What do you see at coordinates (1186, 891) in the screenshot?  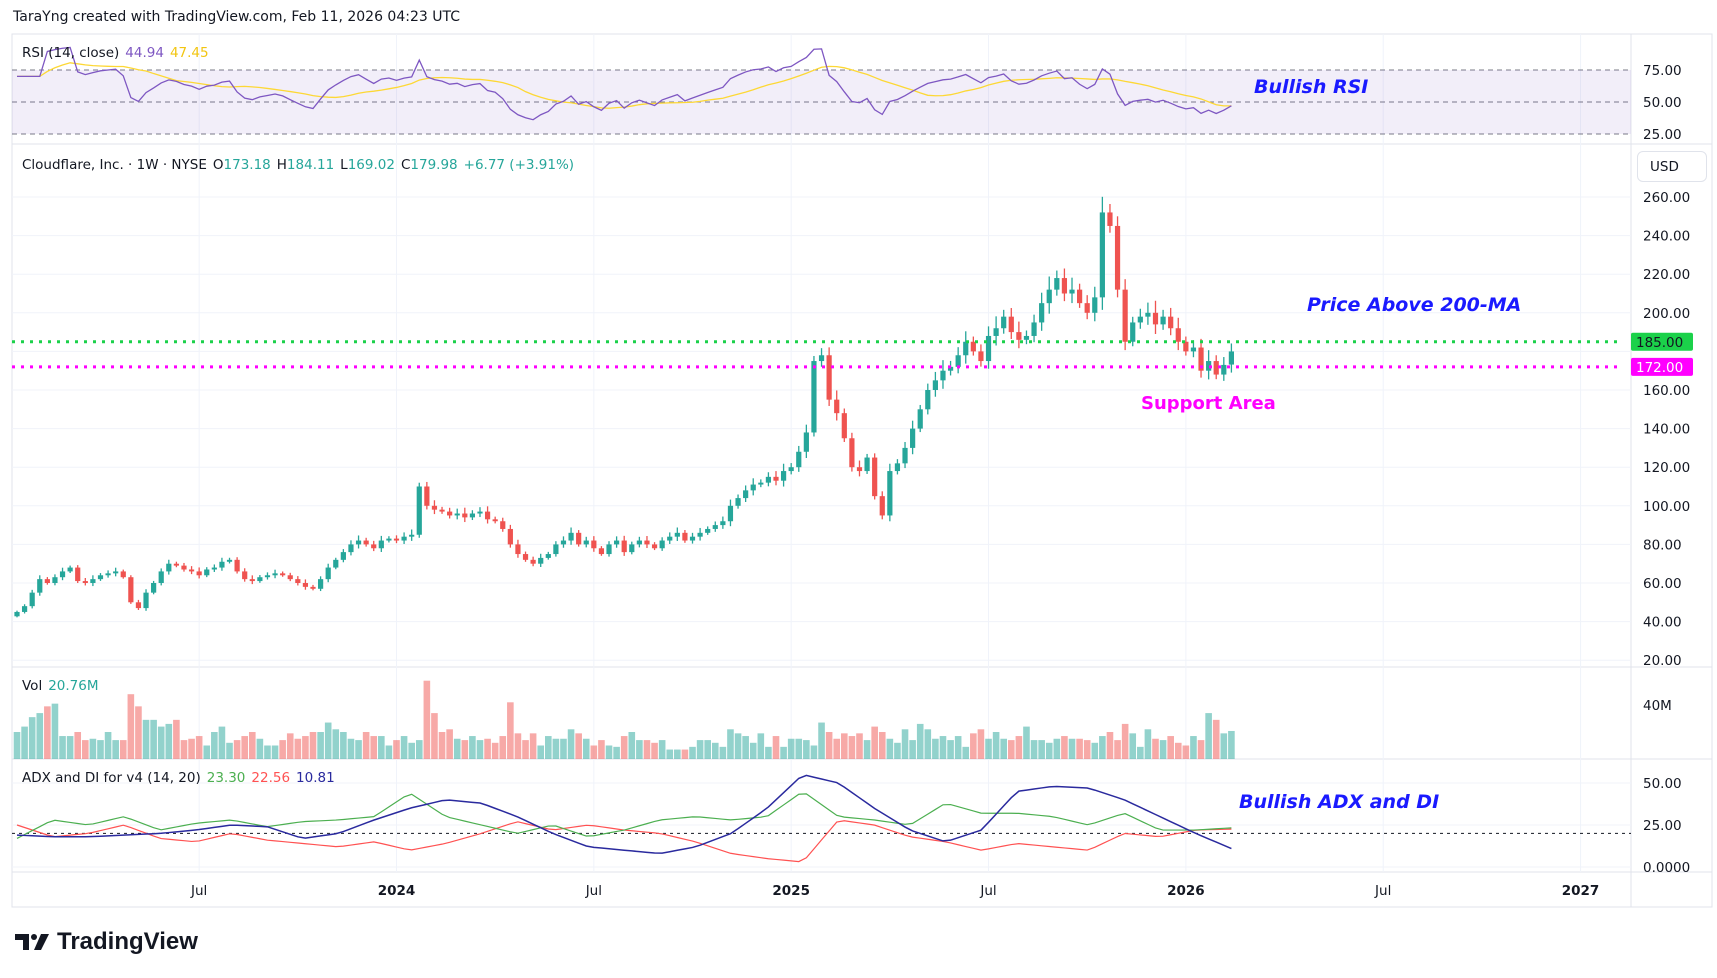 I see `time-tick-label: 2026` at bounding box center [1186, 891].